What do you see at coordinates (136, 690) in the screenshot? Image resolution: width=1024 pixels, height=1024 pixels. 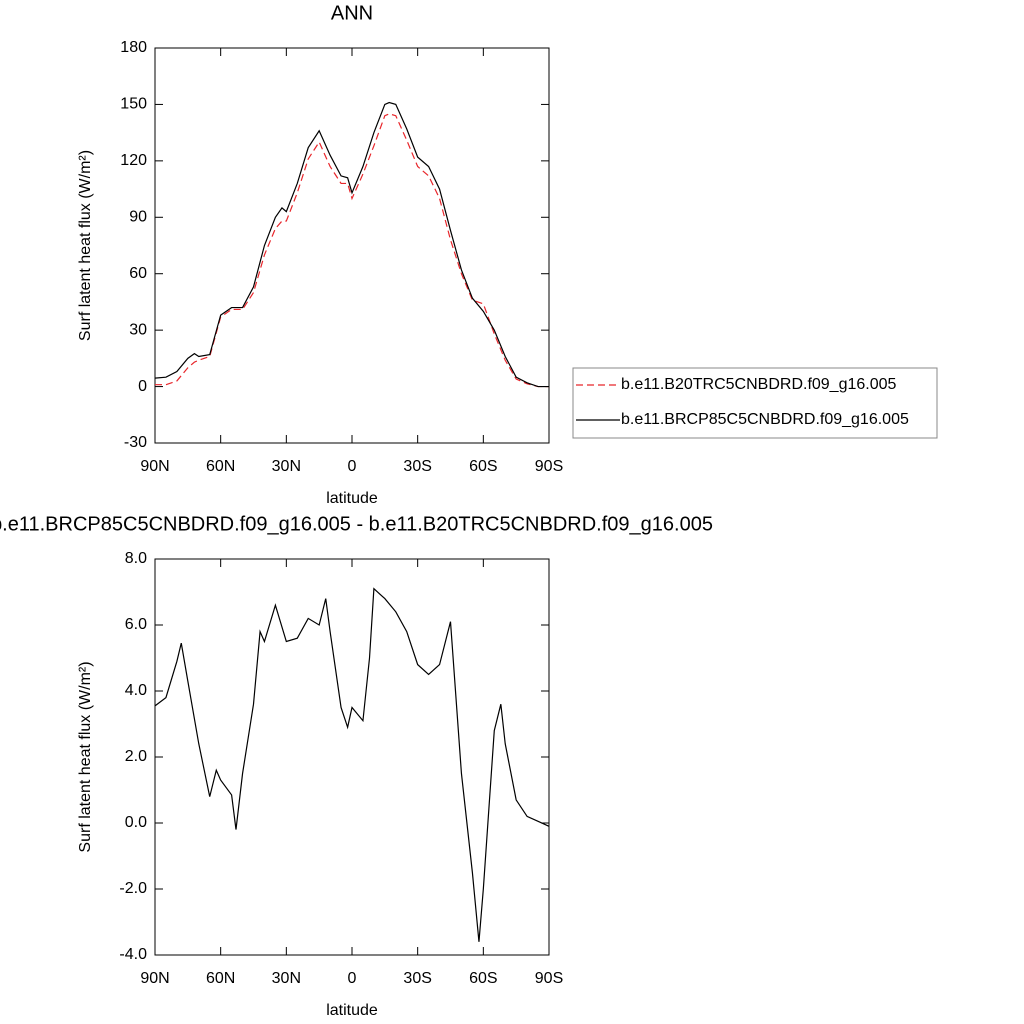 I see `y-tick-label: 4.0` at bounding box center [136, 690].